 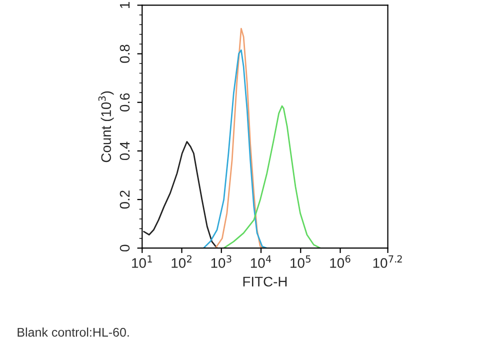 What do you see at coordinates (182, 261) in the screenshot?
I see `x-tick-label: 10$^{2}$` at bounding box center [182, 261].